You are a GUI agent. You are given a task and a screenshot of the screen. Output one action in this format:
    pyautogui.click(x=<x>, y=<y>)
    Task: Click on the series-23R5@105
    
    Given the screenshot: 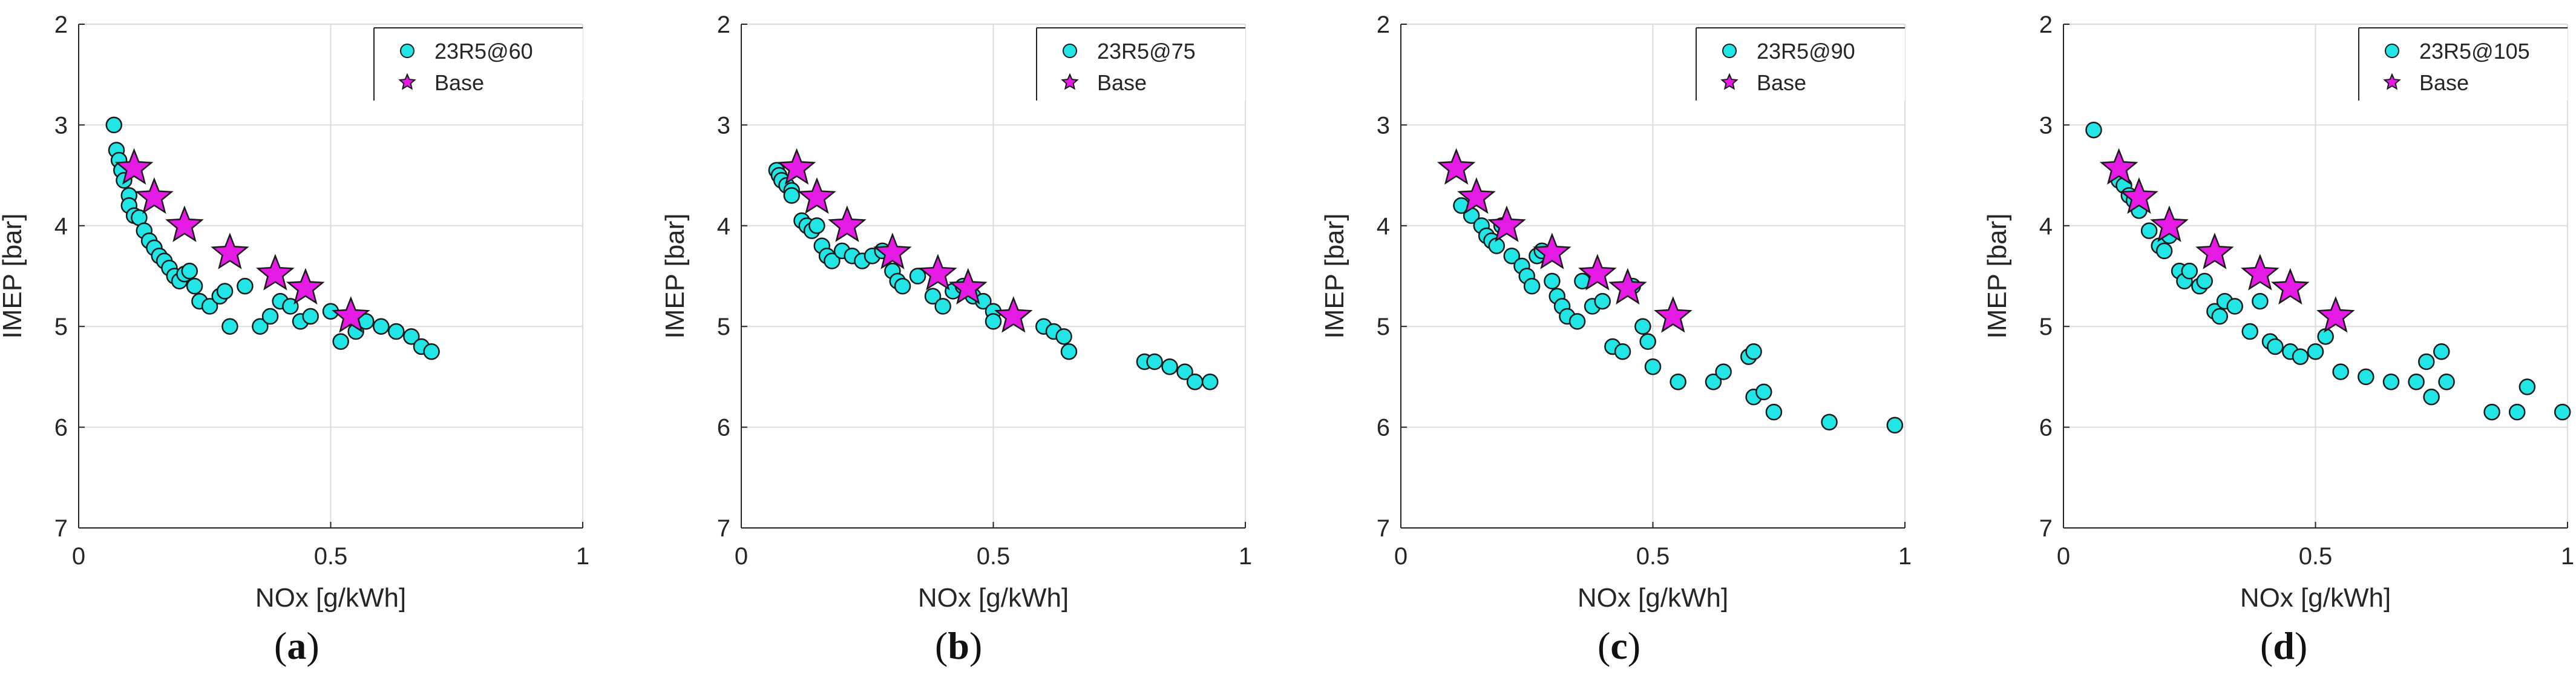 What is the action you would take?
    pyautogui.click(x=2328, y=271)
    